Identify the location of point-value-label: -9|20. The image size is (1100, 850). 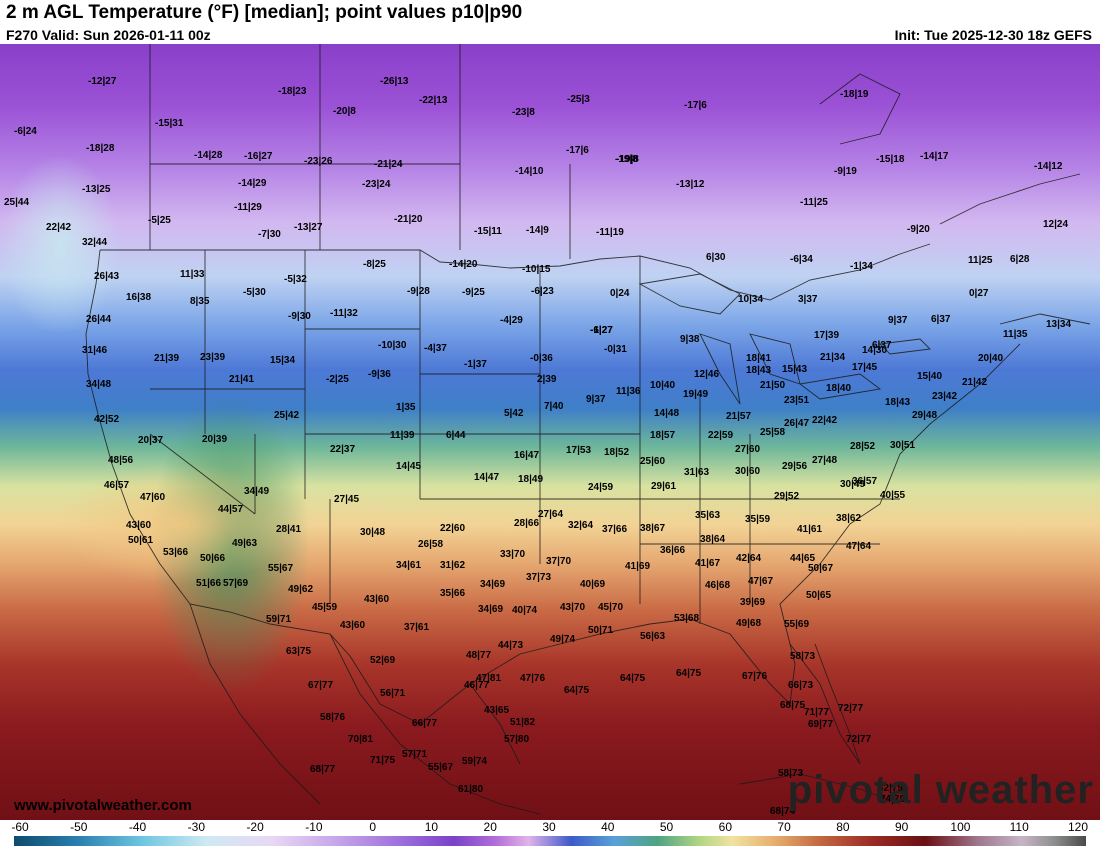
(918, 229).